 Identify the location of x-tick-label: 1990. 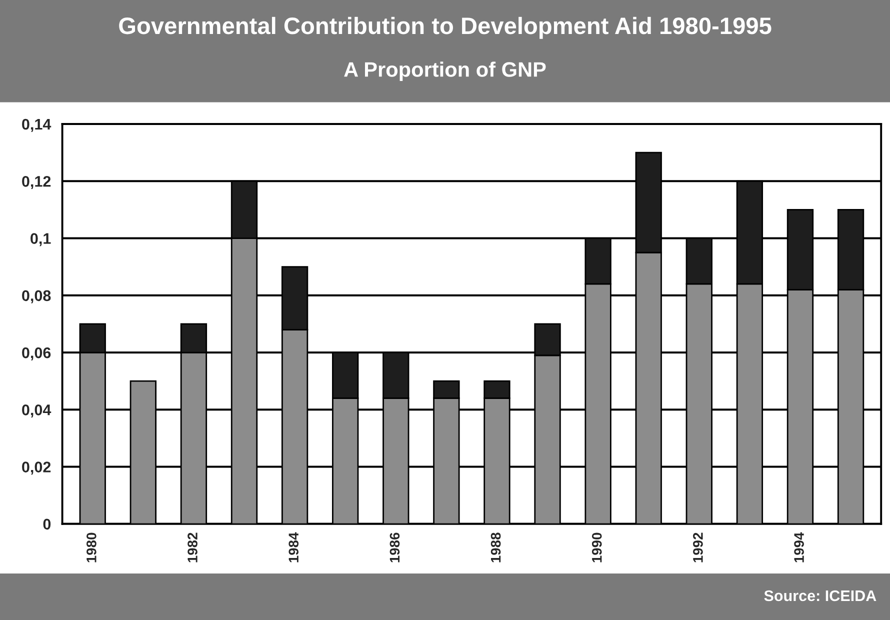
(597, 547).